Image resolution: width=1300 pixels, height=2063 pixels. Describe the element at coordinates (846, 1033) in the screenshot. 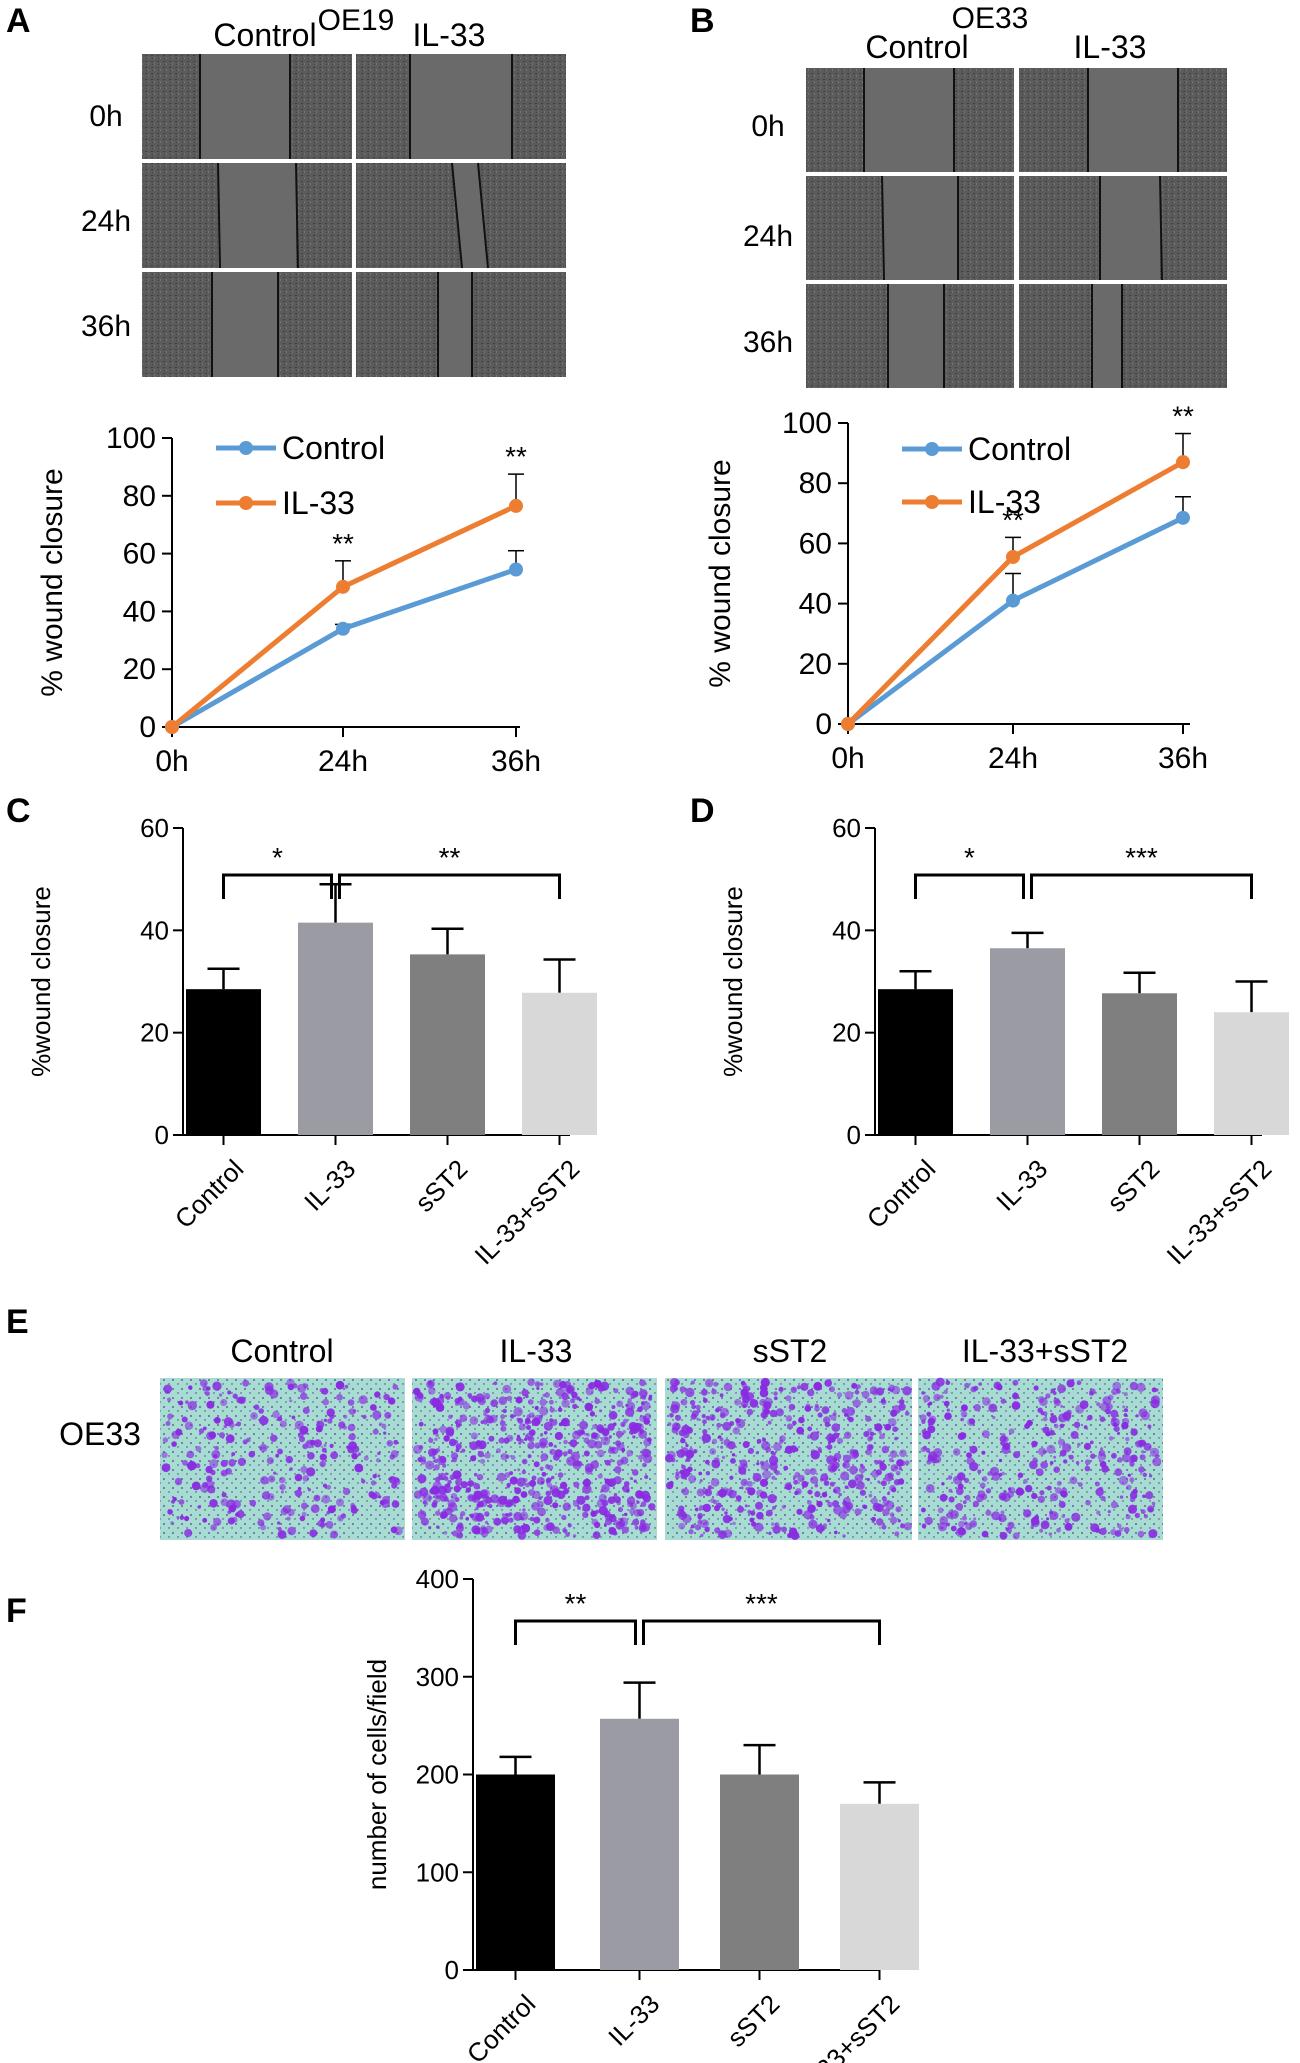

I see `y-tick-label: 20` at that location.